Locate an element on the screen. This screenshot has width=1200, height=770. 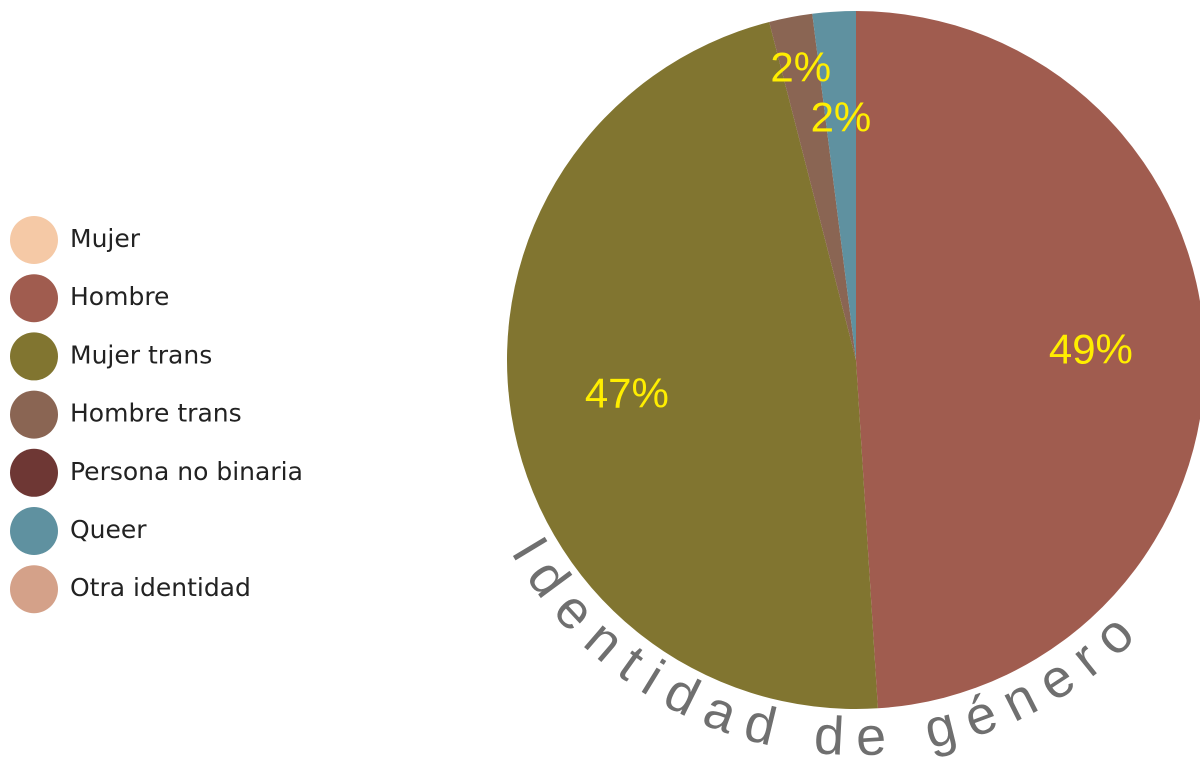
legend-label: Persona no binaria is located at coordinates (186, 471).